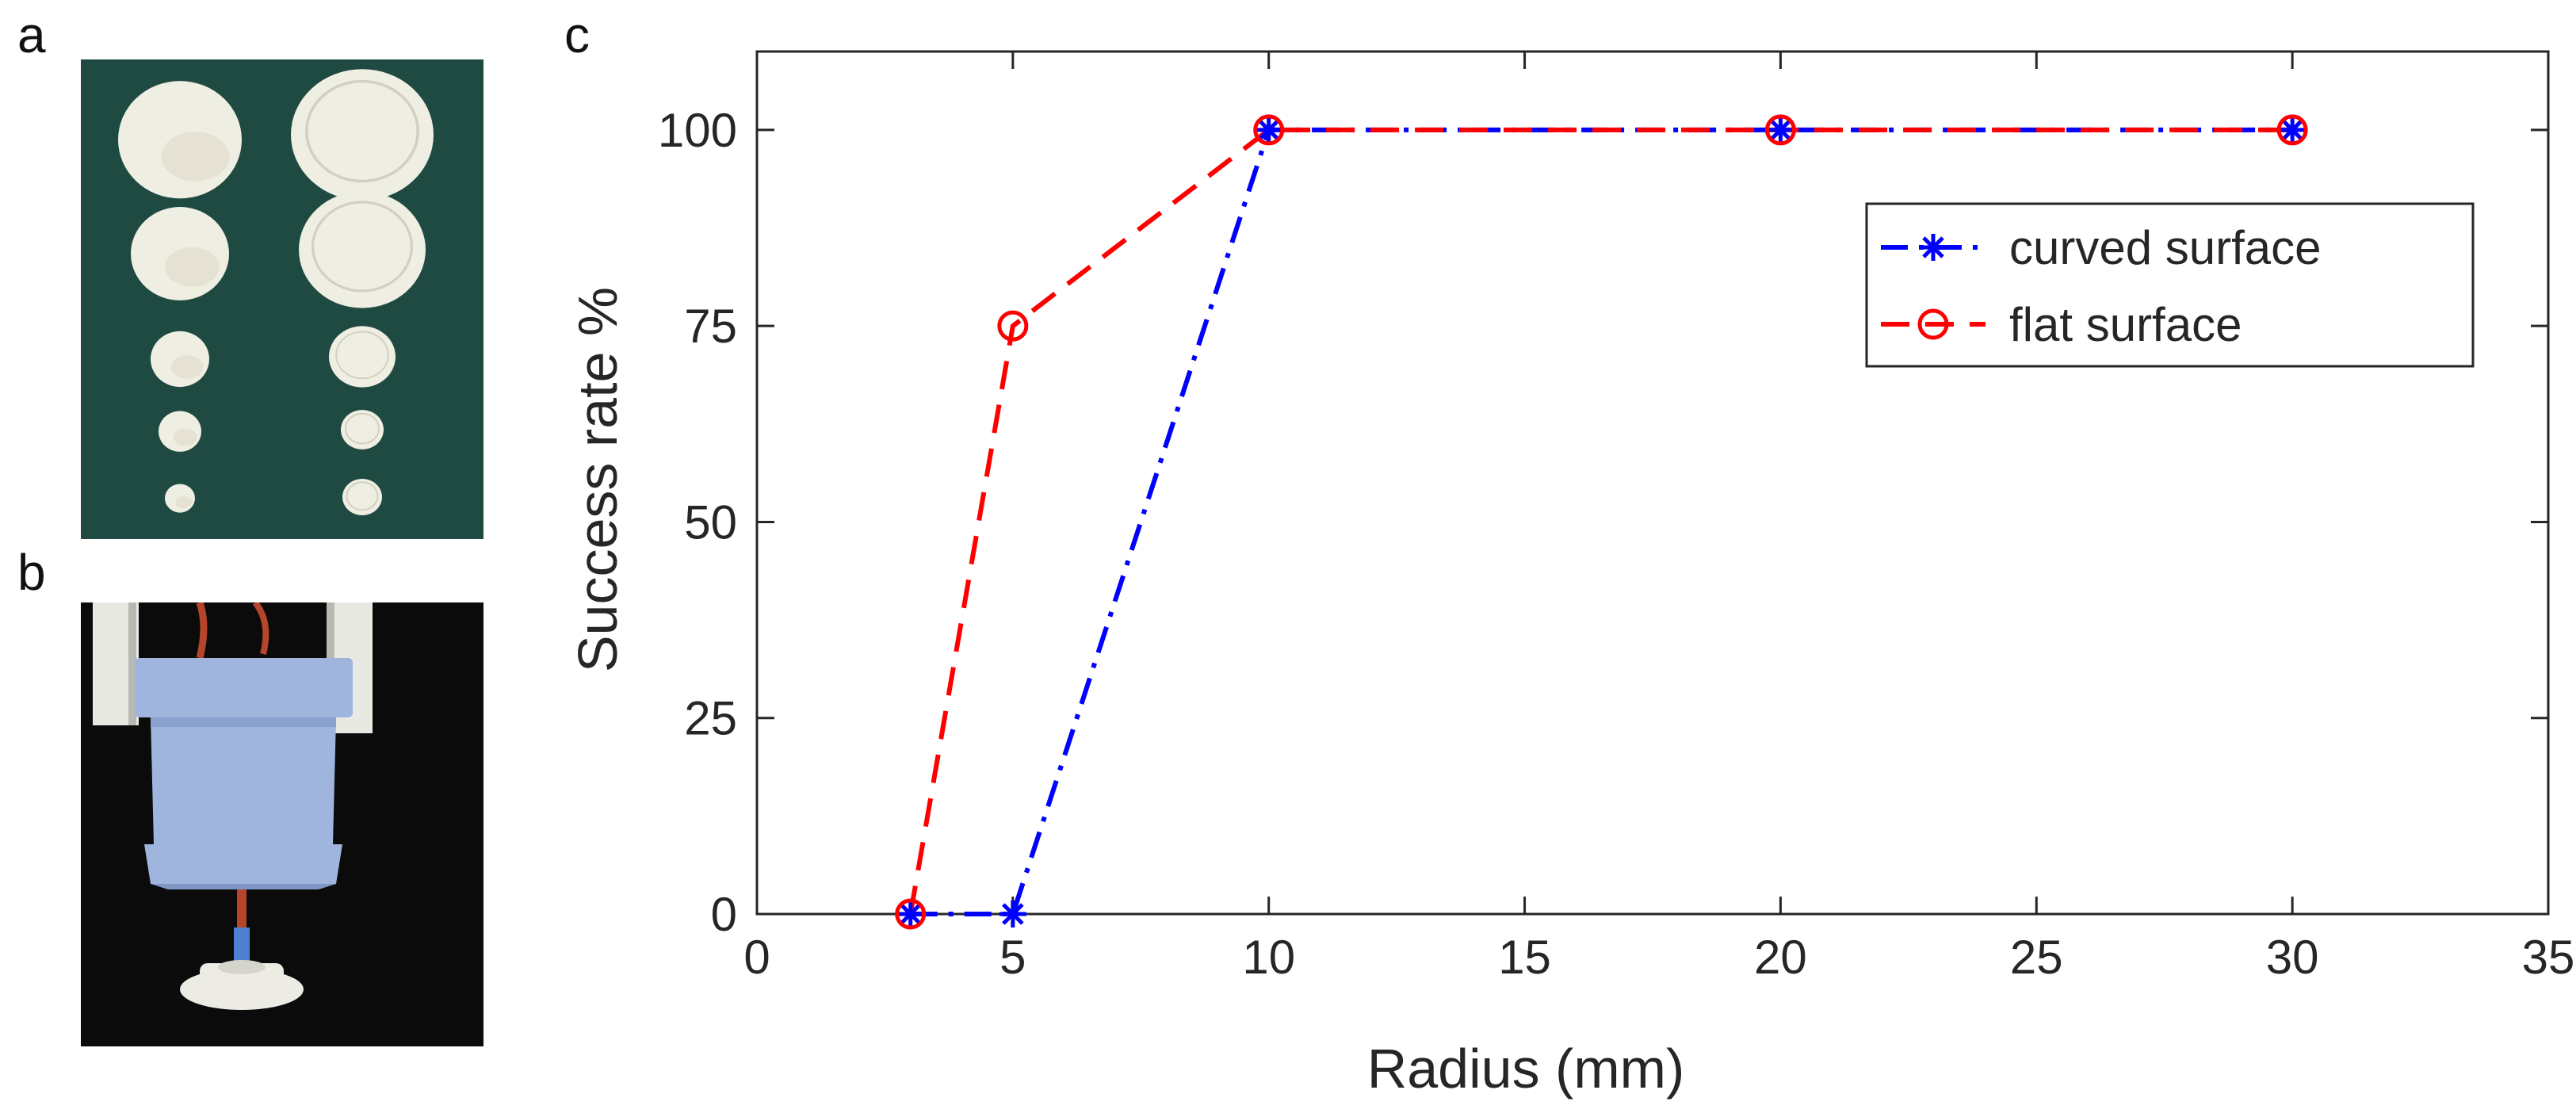 This screenshot has width=2576, height=1113. What do you see at coordinates (116, 663) in the screenshot?
I see `gripper-finger-left` at bounding box center [116, 663].